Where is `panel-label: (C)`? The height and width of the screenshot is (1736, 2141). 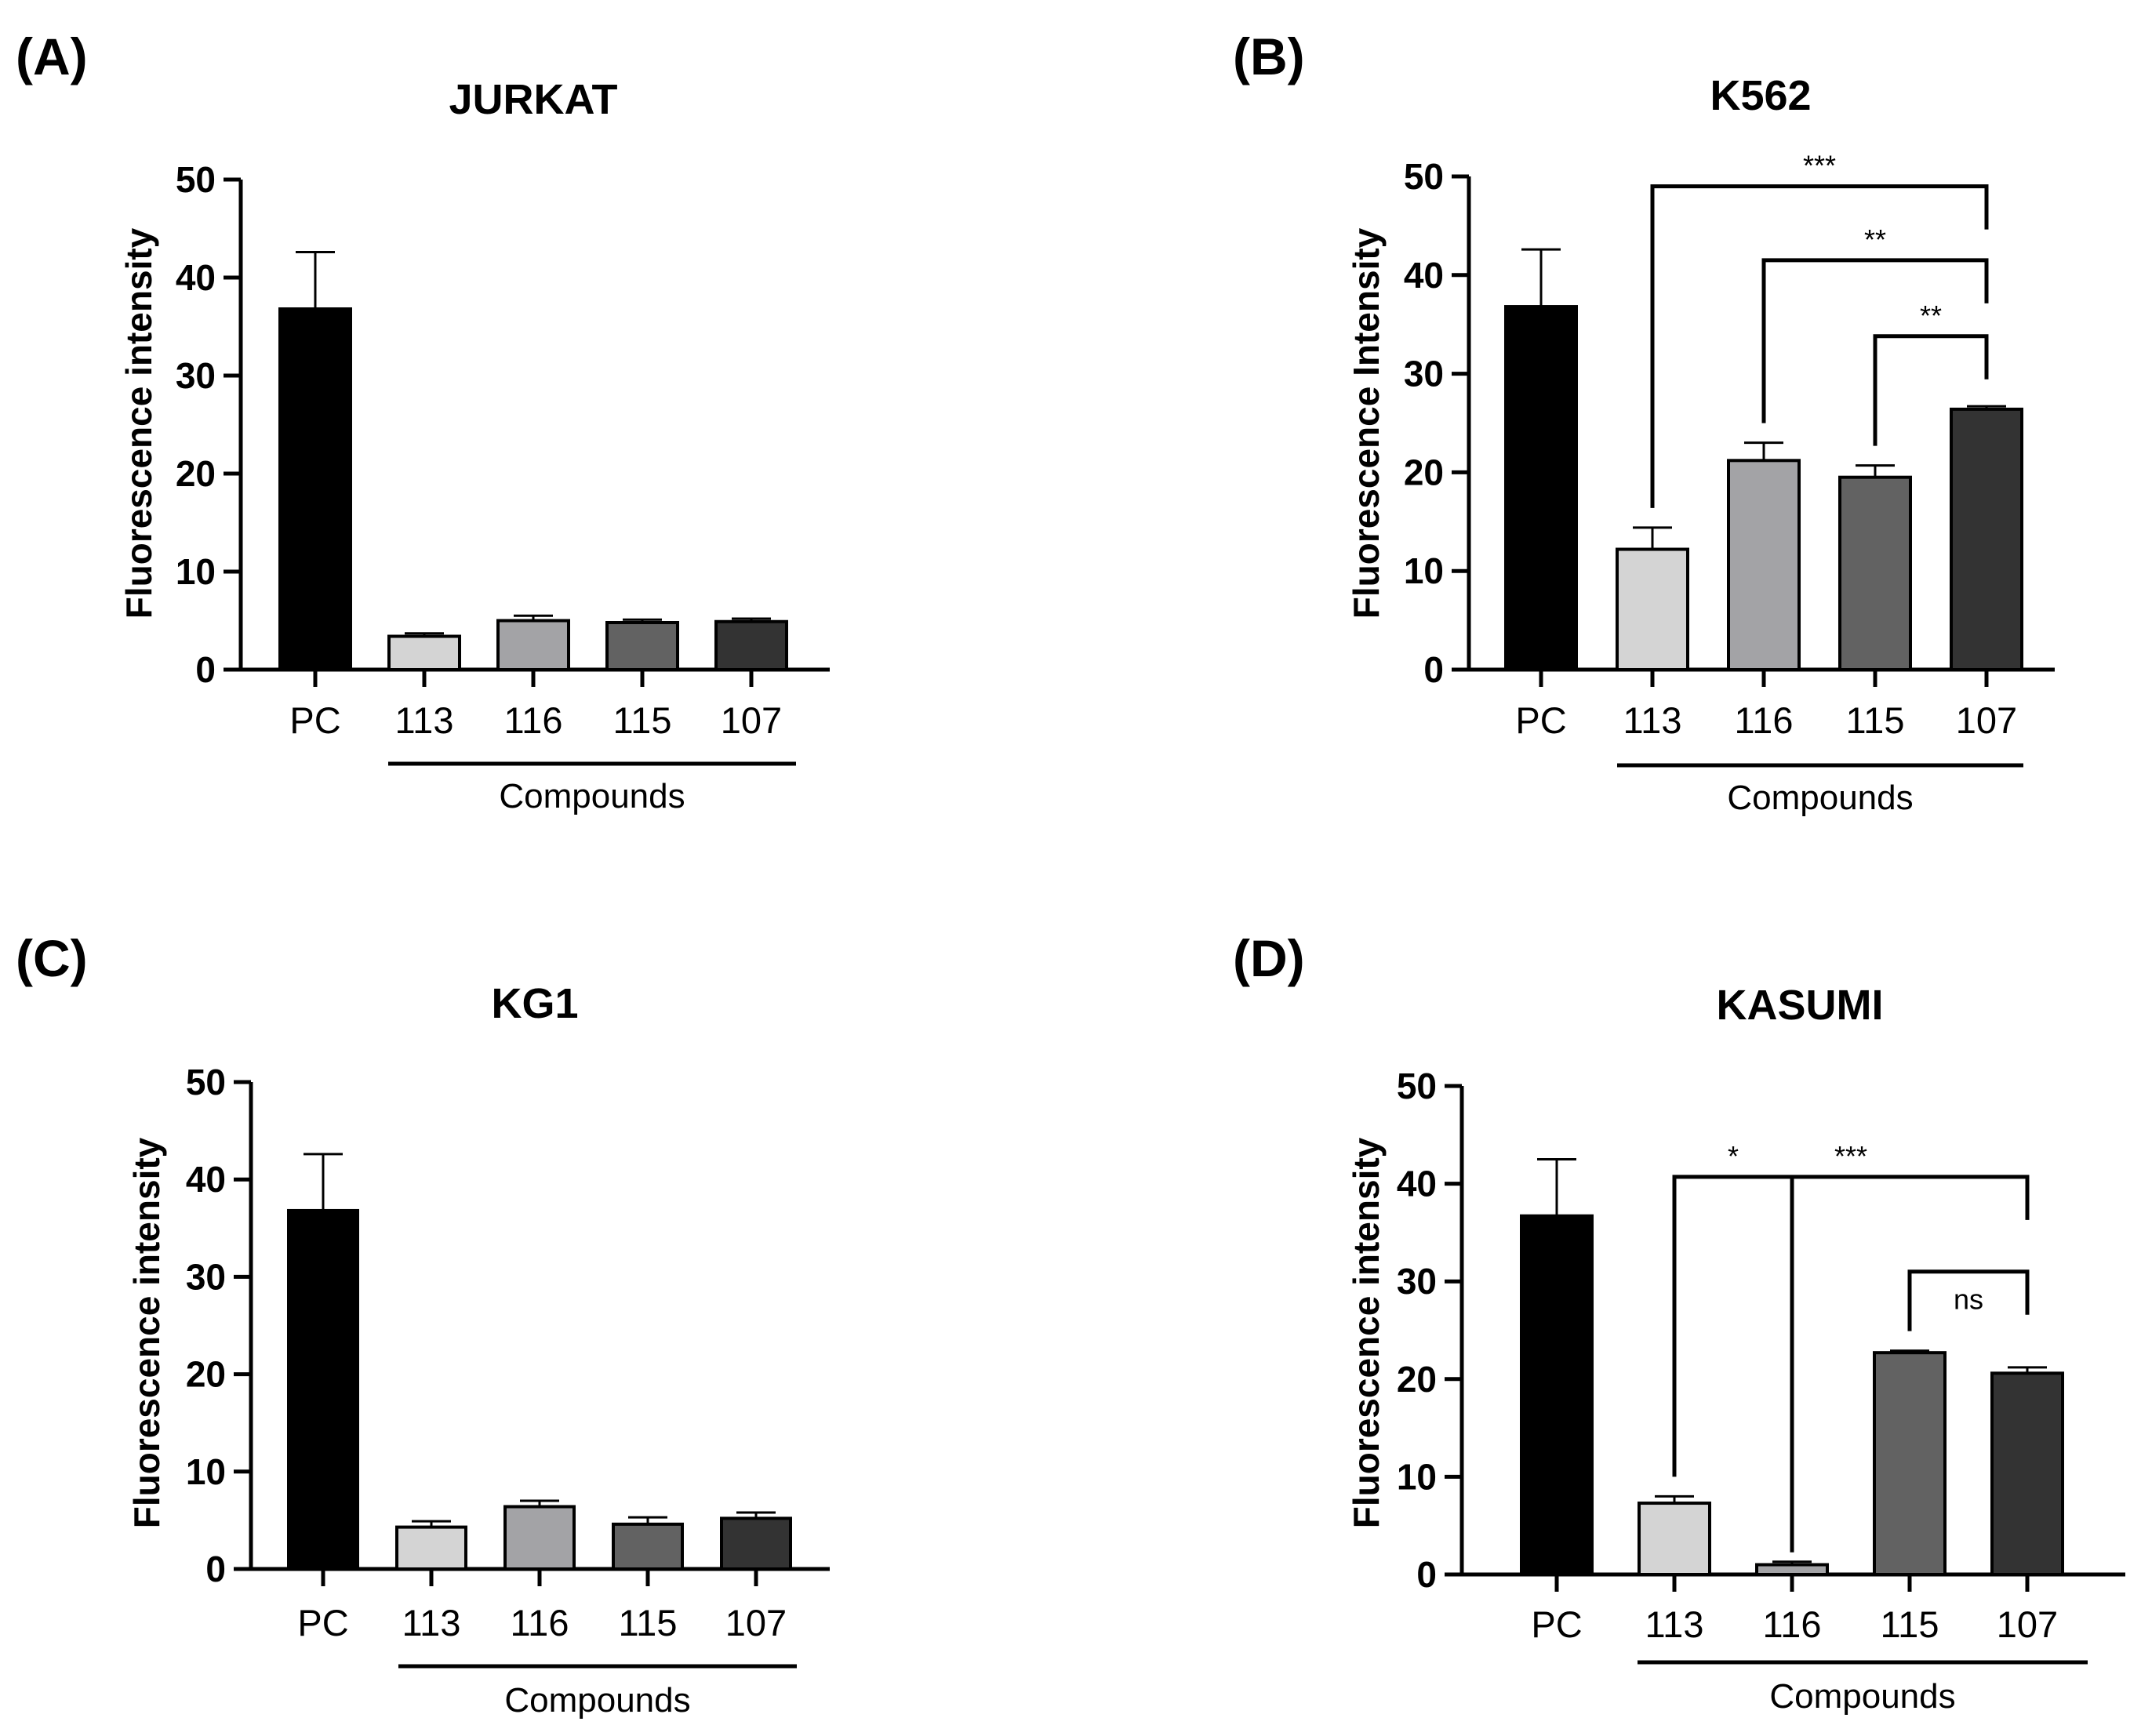 panel-label: (C) is located at coordinates (52, 958).